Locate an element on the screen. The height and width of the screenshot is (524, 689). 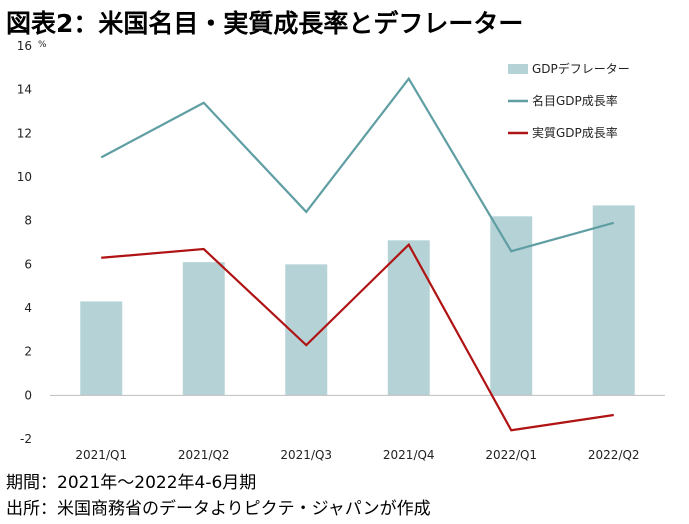
x-tick-label: 2021/Q3 is located at coordinates (306, 455).